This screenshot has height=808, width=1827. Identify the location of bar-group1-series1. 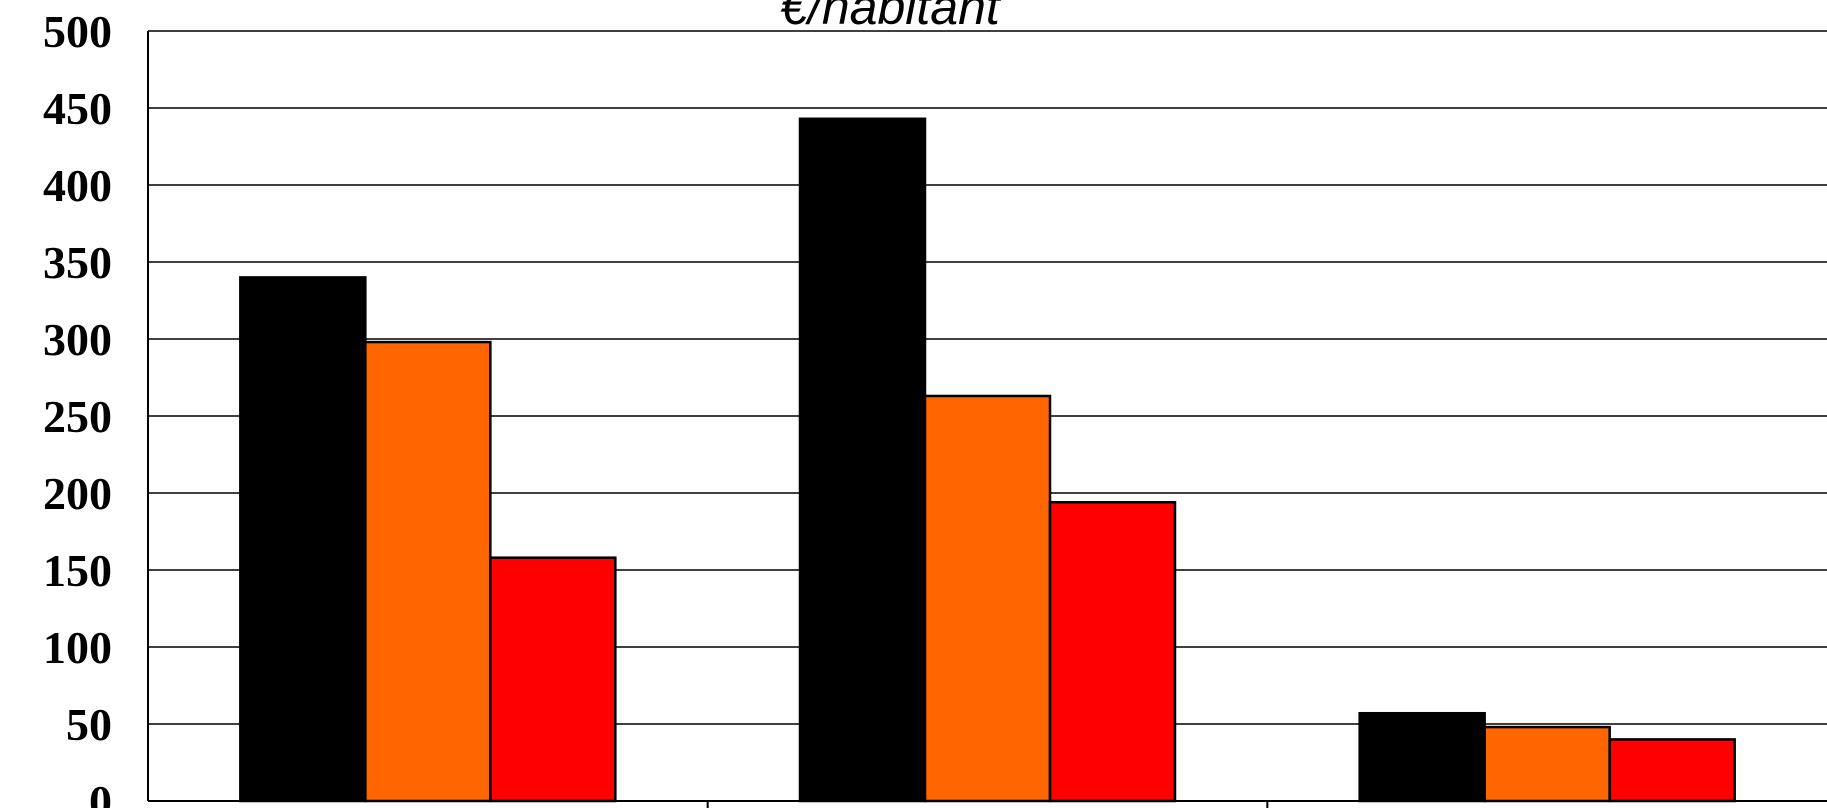
(302, 539).